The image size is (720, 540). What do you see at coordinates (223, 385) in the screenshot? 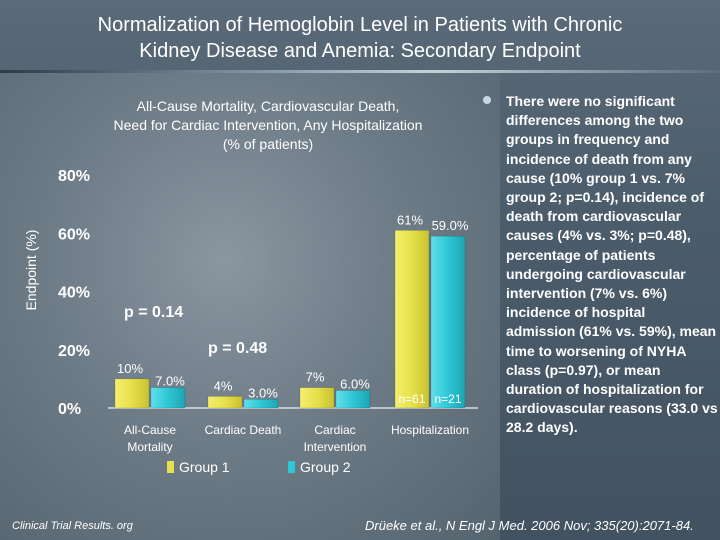
I see `bar-value-label: 4%` at bounding box center [223, 385].